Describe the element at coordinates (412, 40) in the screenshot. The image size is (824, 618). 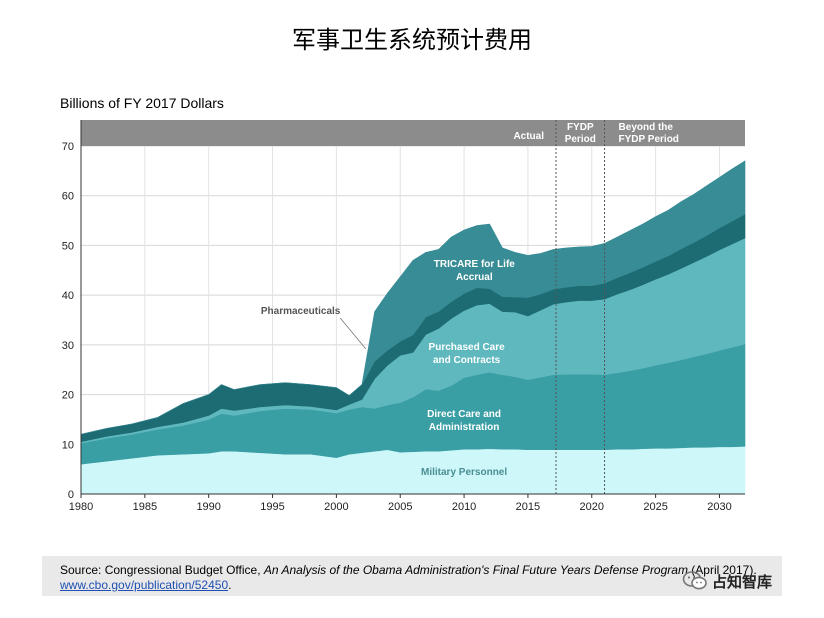
I see `page-title: 军事卫生系统预计费用` at that location.